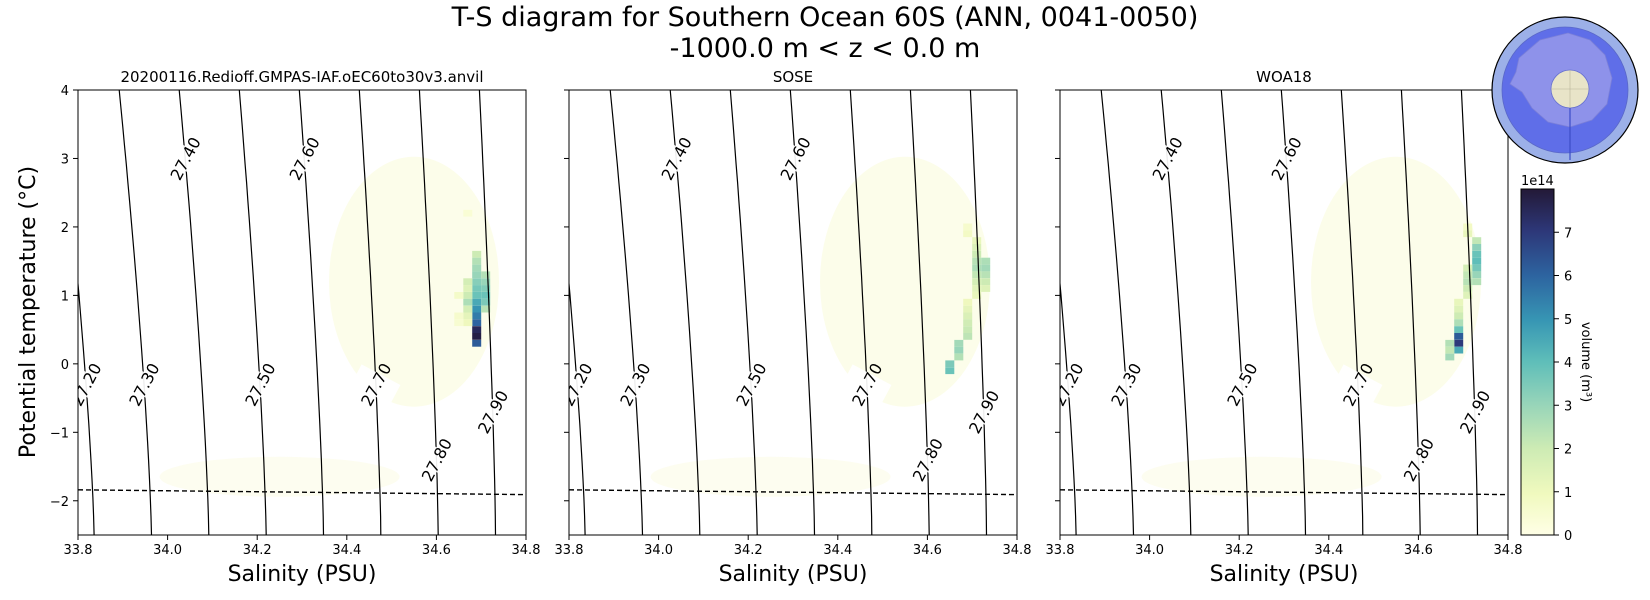  What do you see at coordinates (1537, 362) in the screenshot?
I see `colorbar-gradient` at bounding box center [1537, 362].